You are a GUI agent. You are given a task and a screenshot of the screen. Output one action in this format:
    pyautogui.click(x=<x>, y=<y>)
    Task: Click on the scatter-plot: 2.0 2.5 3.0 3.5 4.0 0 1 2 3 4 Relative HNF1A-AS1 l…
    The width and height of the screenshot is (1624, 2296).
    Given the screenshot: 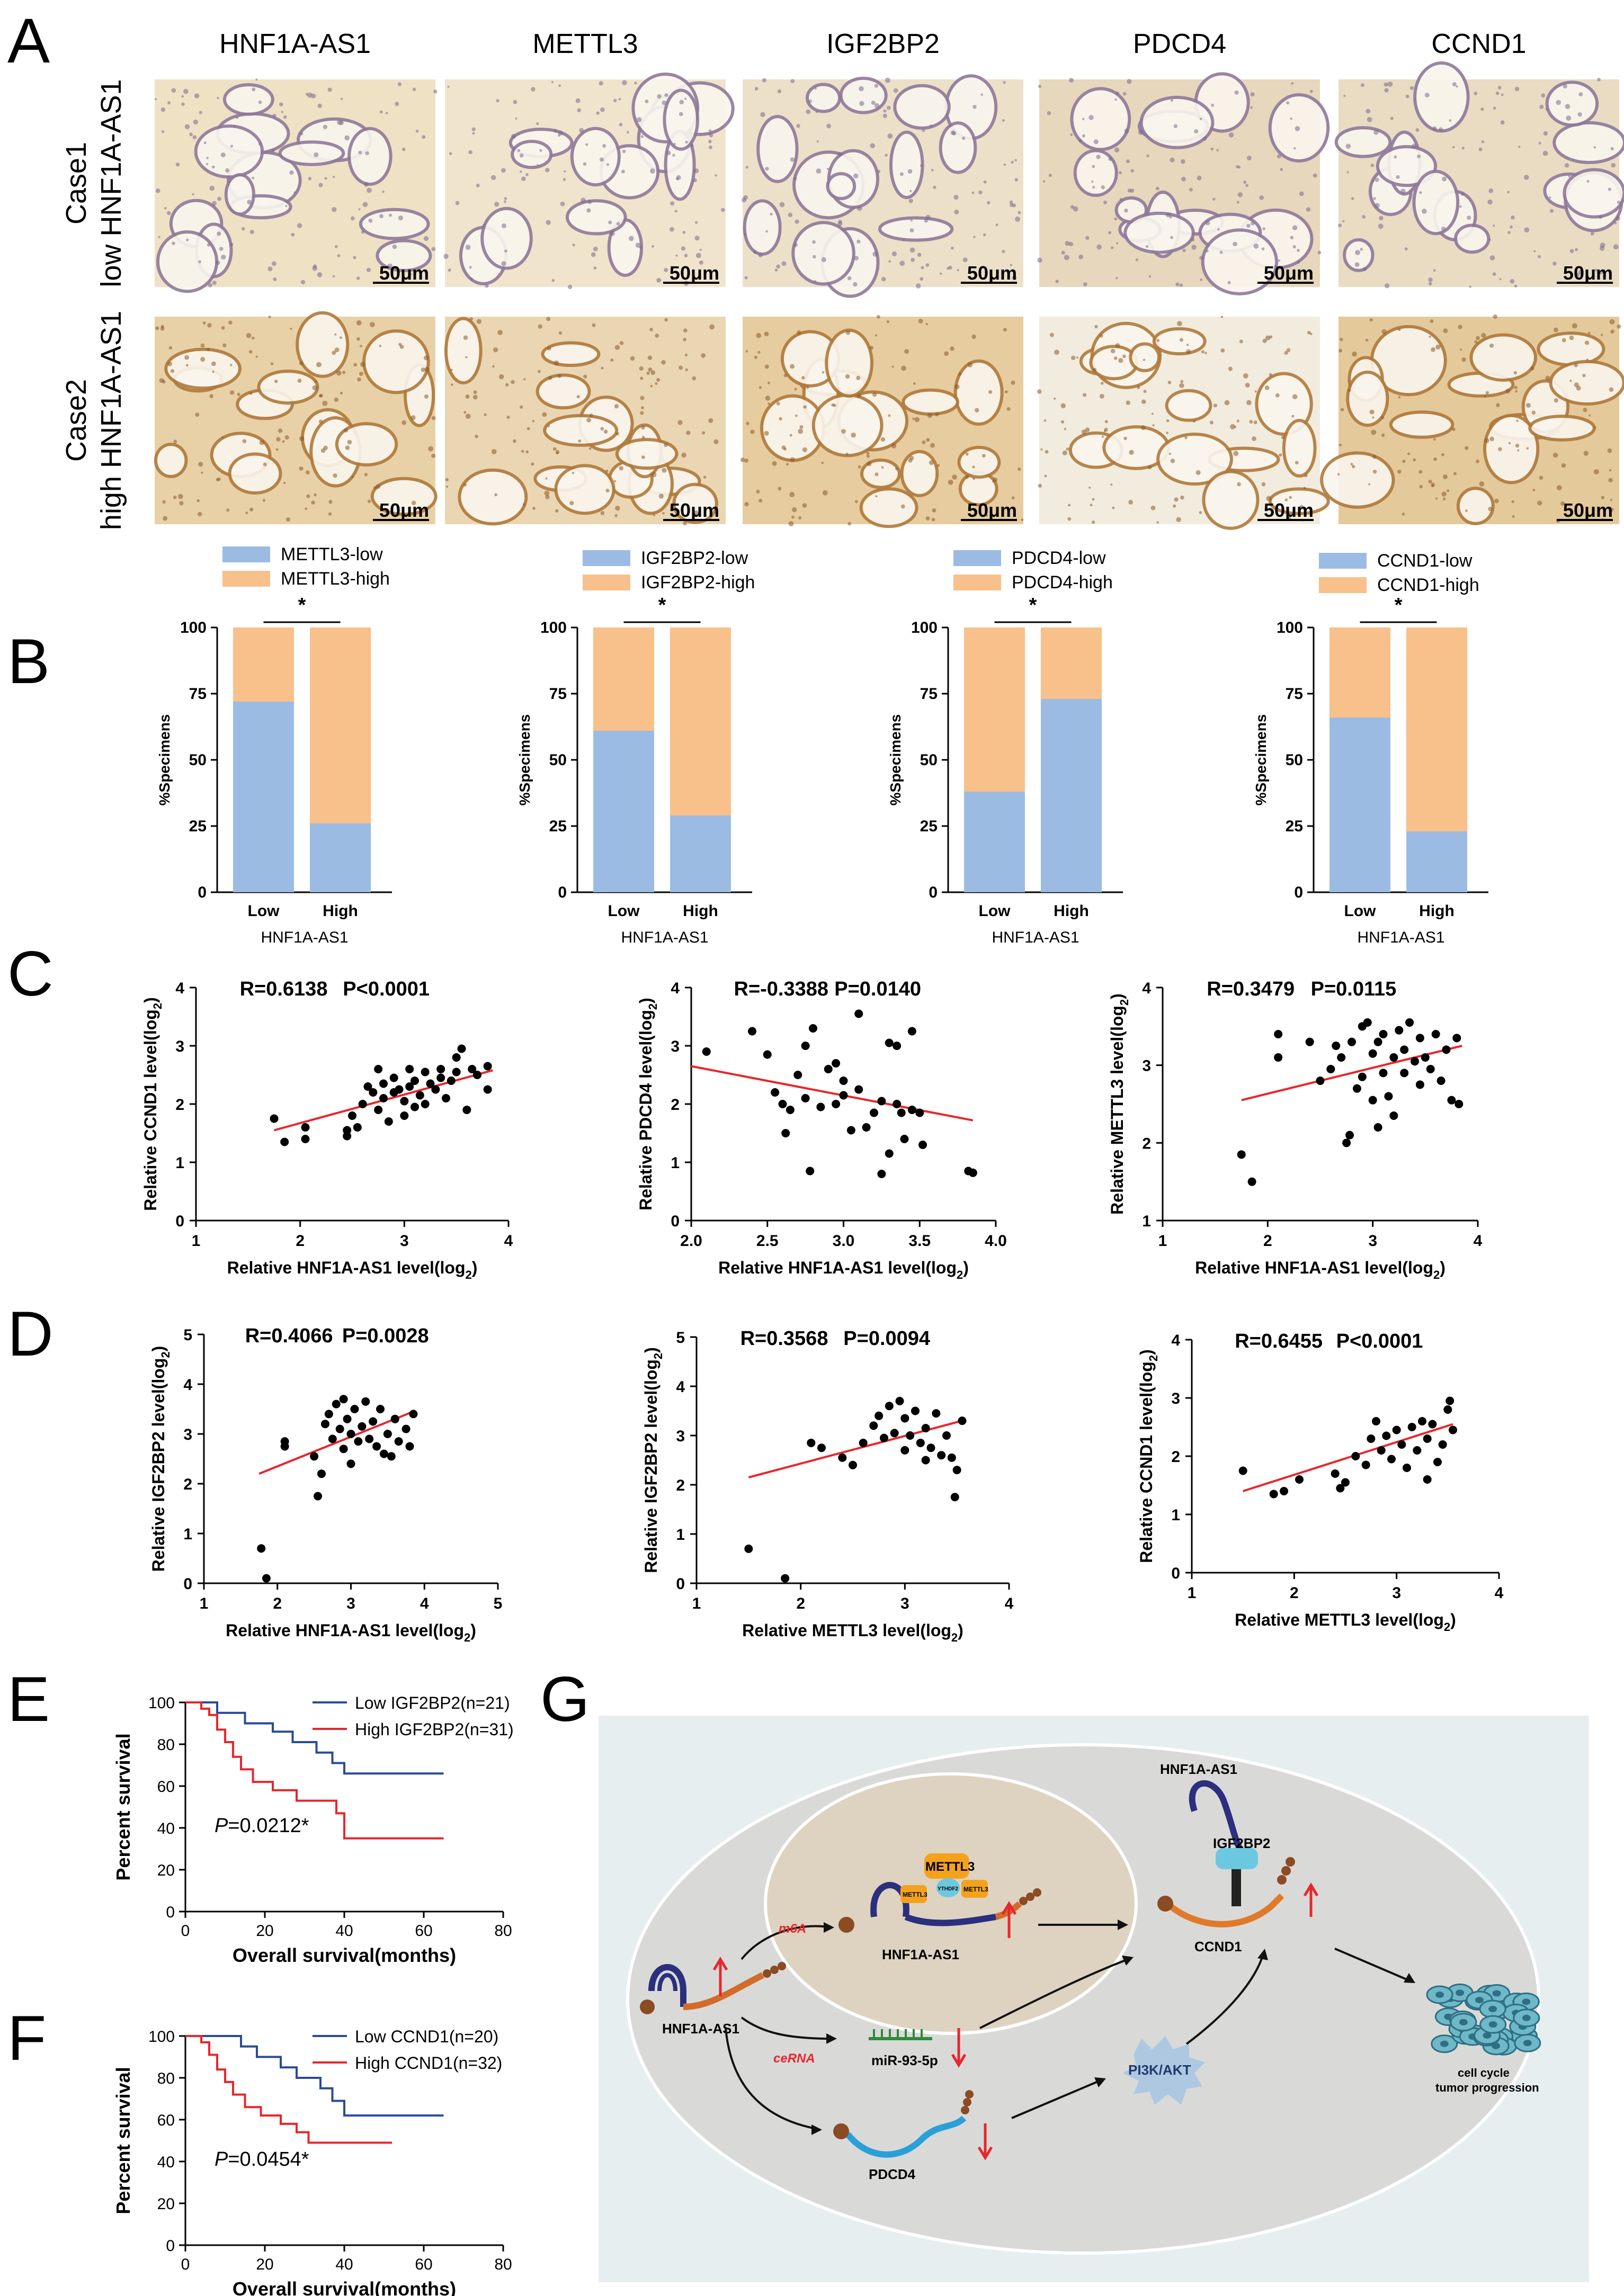 What is the action you would take?
    pyautogui.click(x=821, y=1129)
    